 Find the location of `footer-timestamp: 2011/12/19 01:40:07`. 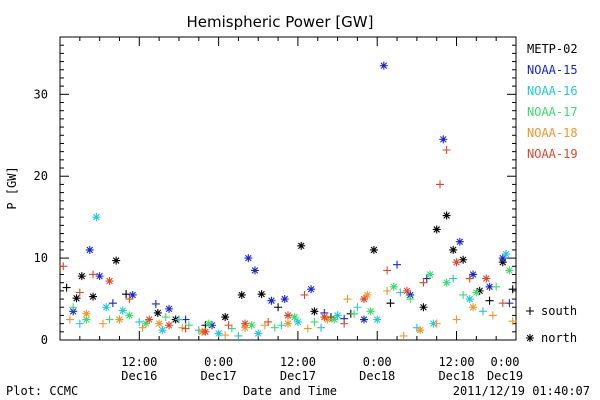

footer-timestamp: 2011/12/19 01:40:07 is located at coordinates (521, 391).